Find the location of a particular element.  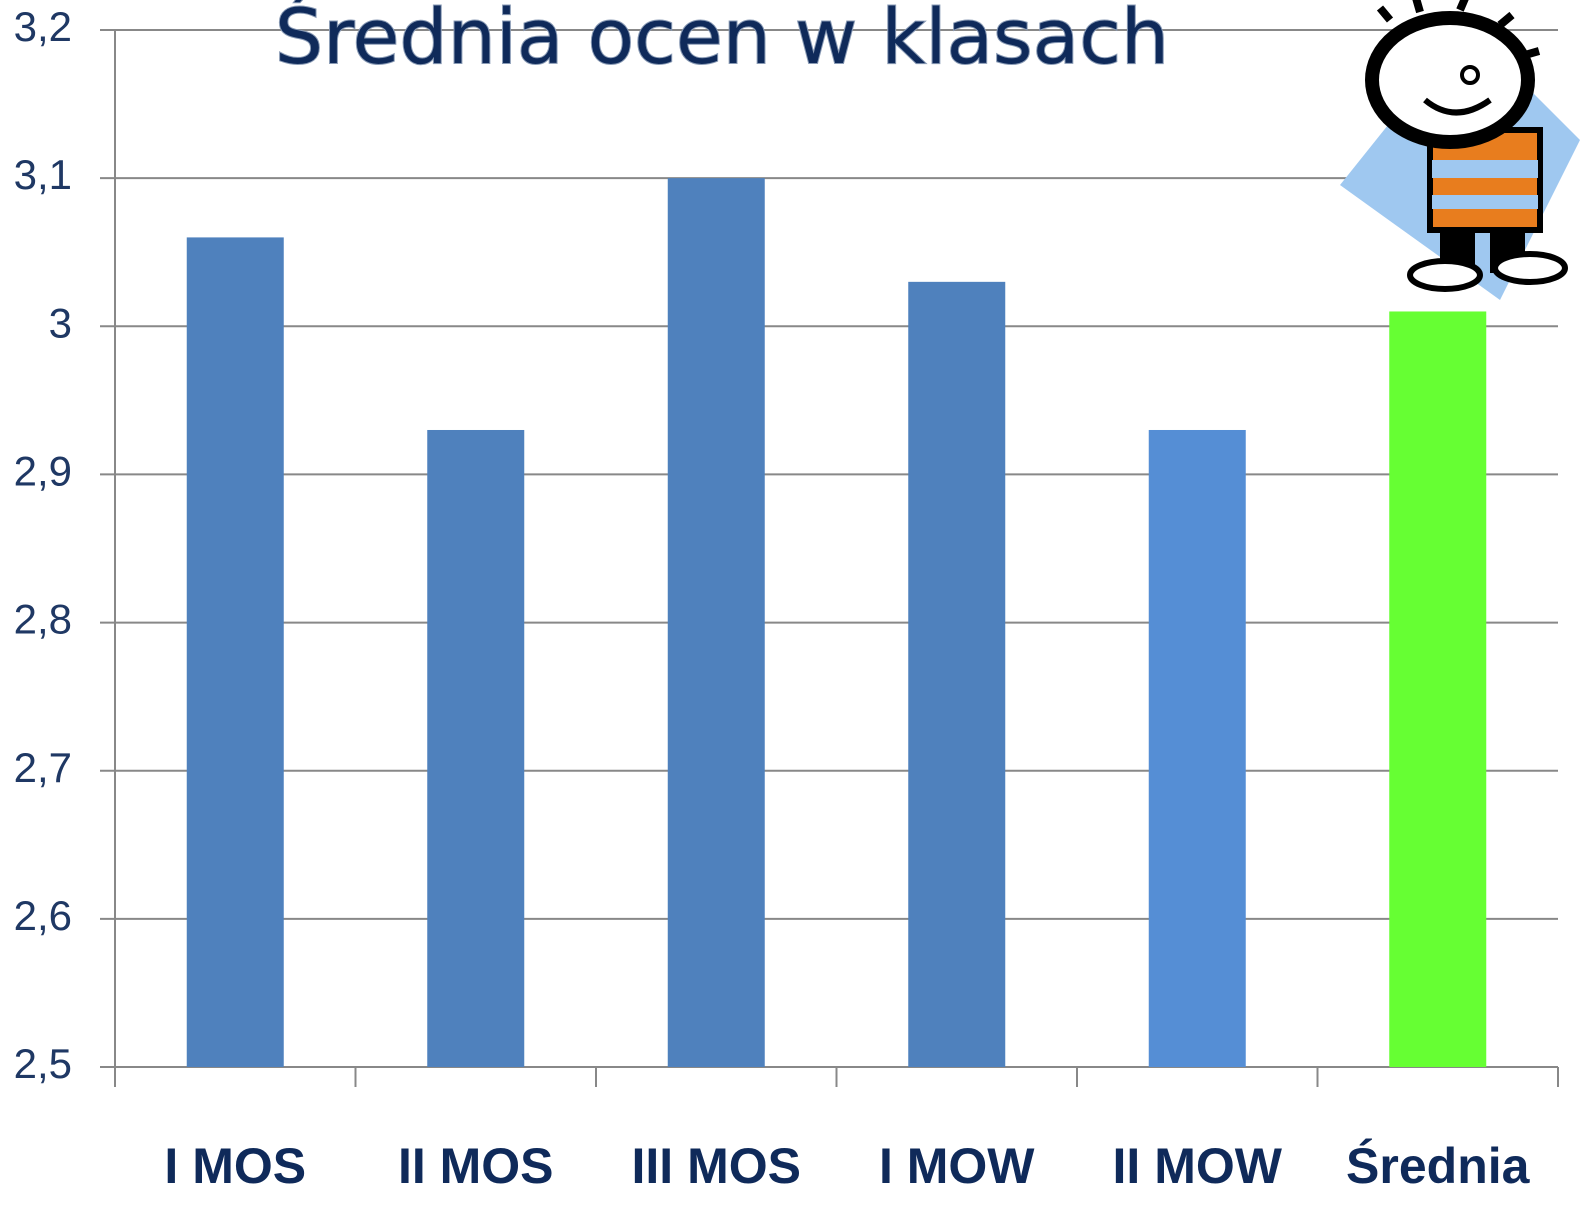

y-tick-label: 2,7 is located at coordinates (43, 767).